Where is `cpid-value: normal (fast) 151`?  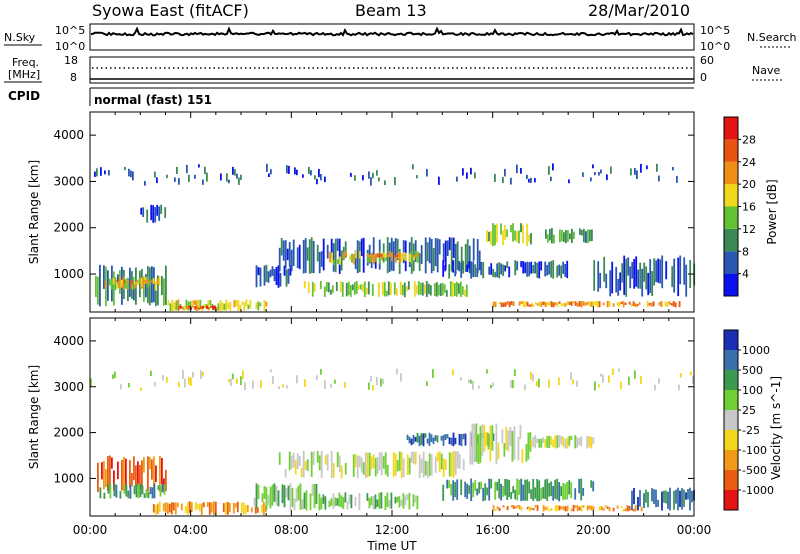
cpid-value: normal (fast) 151 is located at coordinates (153, 100).